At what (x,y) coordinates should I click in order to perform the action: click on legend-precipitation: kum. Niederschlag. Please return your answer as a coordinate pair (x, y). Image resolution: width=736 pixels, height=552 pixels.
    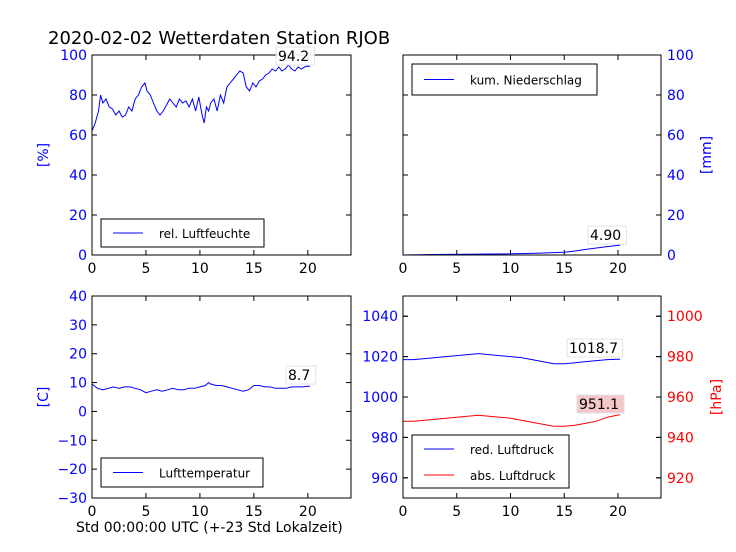
    Looking at the image, I should click on (504, 79).